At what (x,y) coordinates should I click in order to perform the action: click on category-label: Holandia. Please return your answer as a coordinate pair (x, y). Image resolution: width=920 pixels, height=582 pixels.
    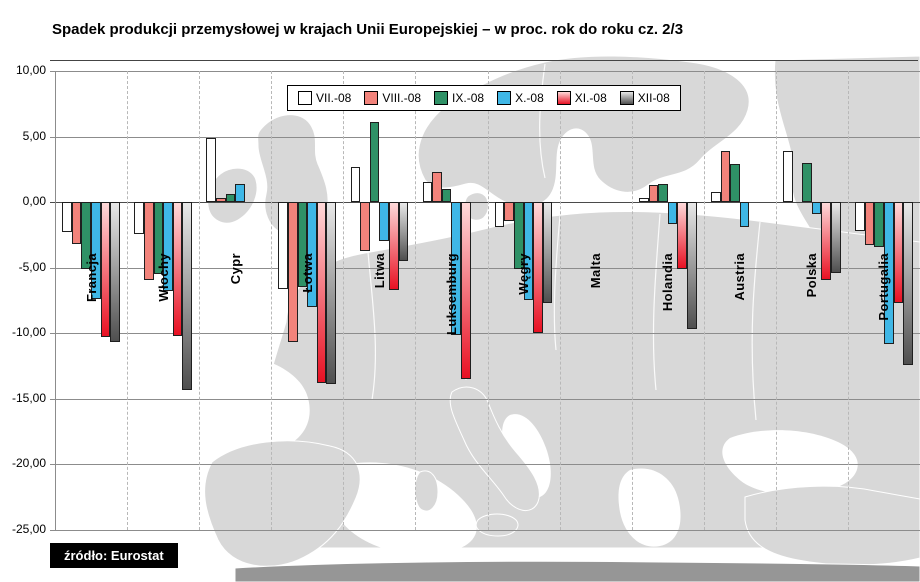
    Looking at the image, I should click on (668, 282).